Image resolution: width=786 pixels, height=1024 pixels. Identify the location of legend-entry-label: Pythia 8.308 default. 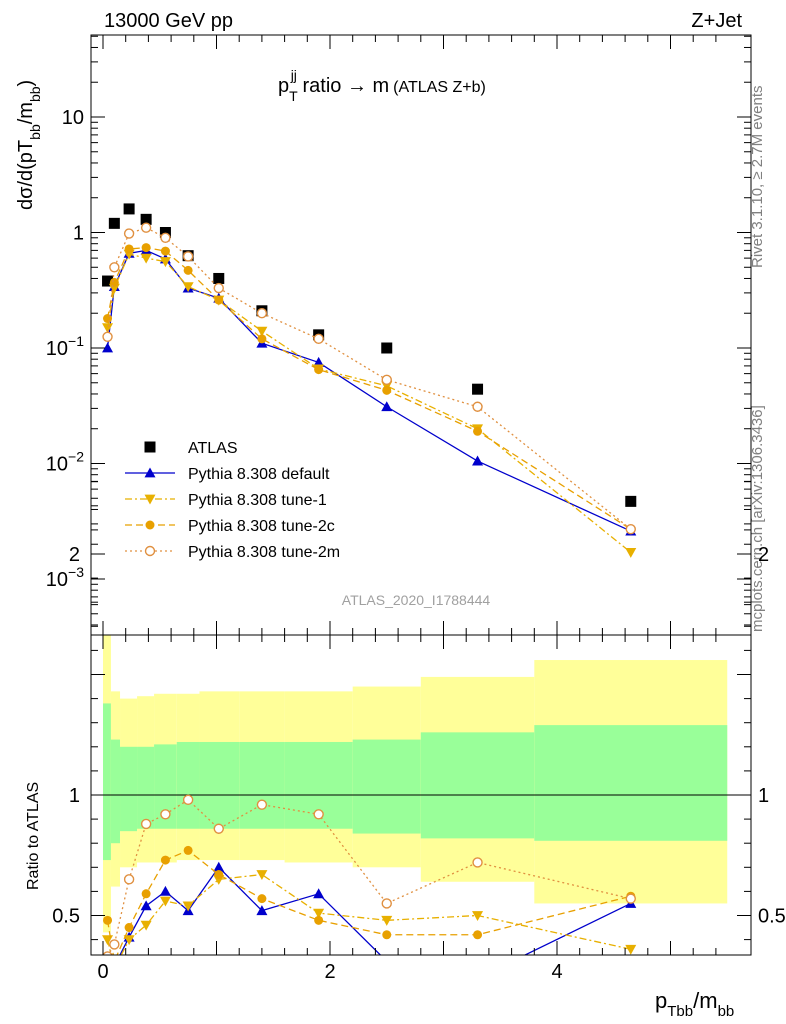
(259, 474).